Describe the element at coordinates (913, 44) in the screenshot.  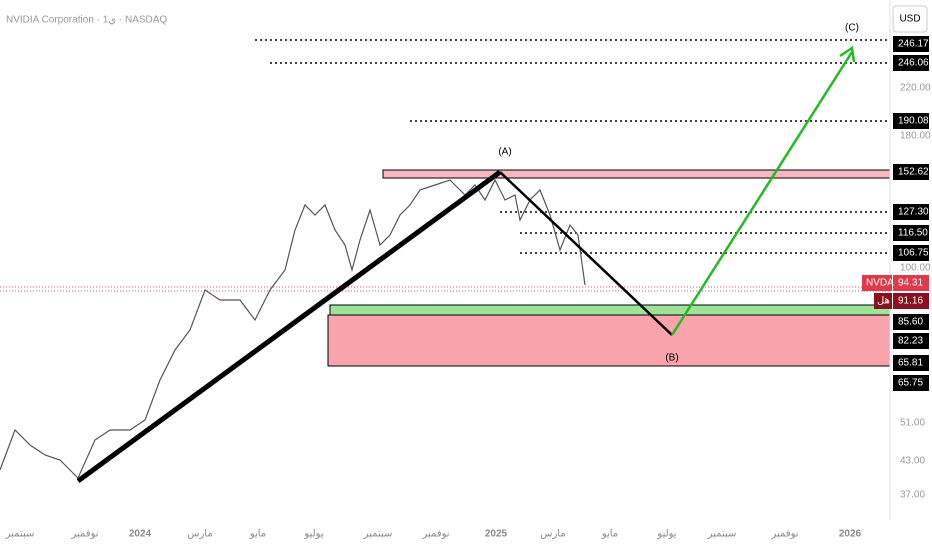
I see `price-level-label: 246.17` at that location.